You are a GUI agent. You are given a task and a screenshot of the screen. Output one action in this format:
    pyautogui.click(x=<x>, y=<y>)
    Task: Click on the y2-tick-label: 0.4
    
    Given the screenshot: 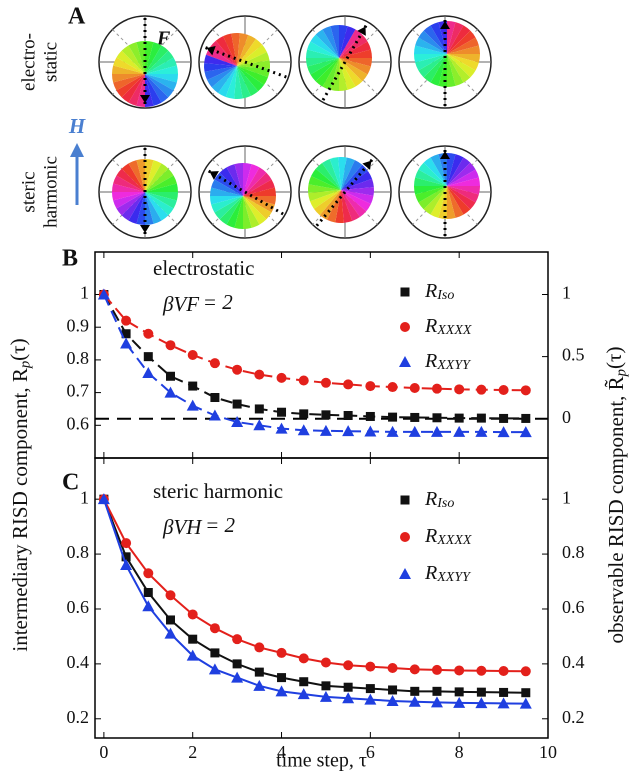 What is the action you would take?
    pyautogui.click(x=573, y=662)
    